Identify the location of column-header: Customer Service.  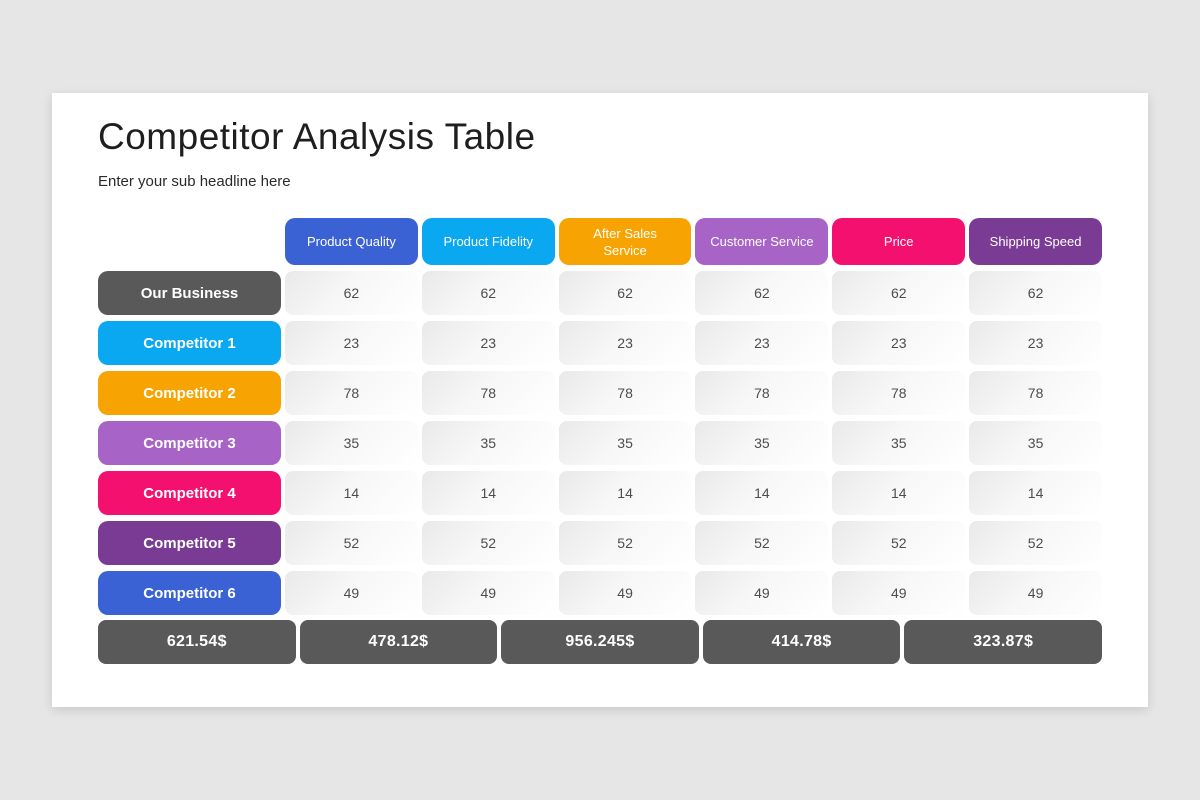
(762, 241).